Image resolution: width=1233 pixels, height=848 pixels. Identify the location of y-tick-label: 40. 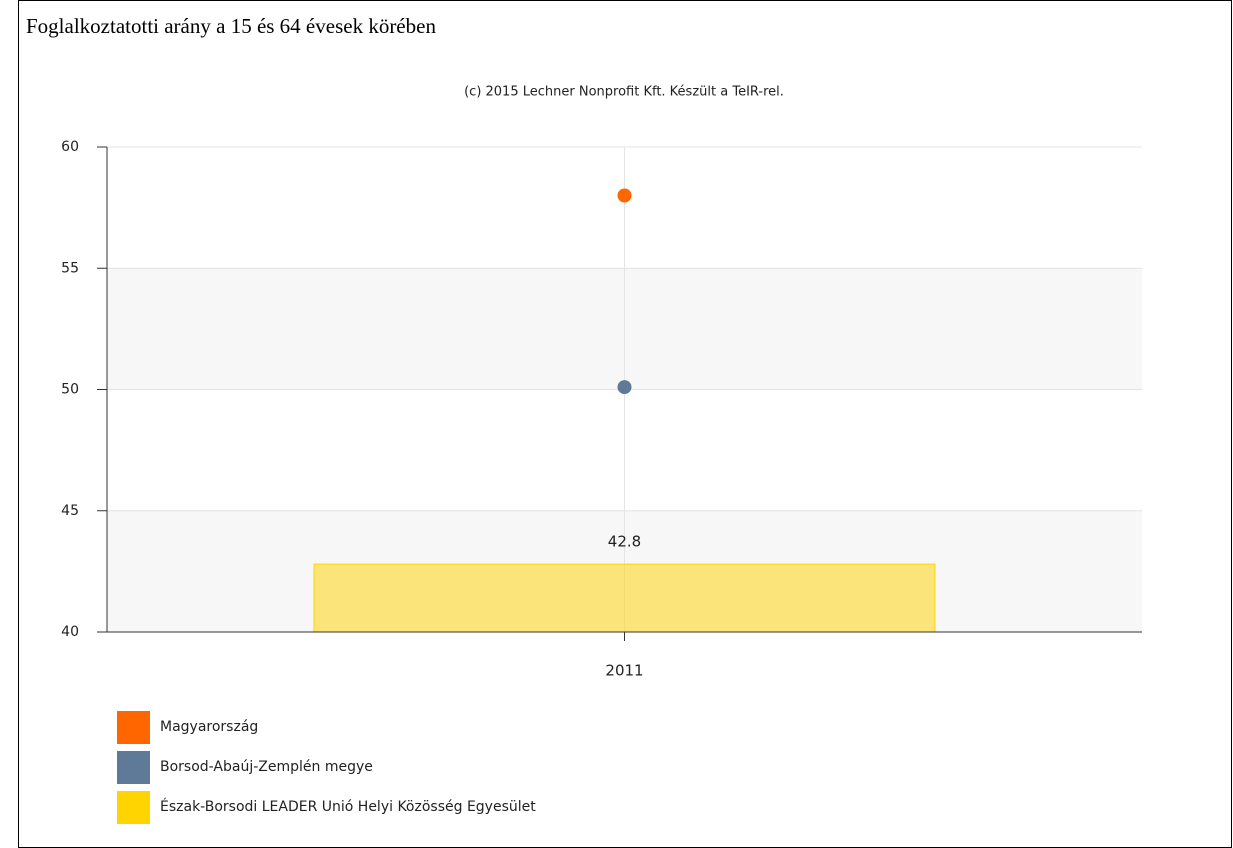
(70, 632).